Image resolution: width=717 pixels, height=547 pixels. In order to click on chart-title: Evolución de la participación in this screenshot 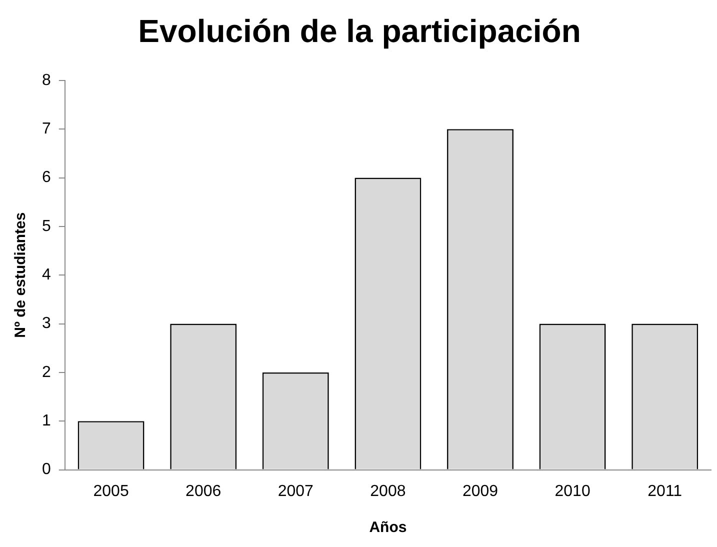, I will do `click(359, 31)`.